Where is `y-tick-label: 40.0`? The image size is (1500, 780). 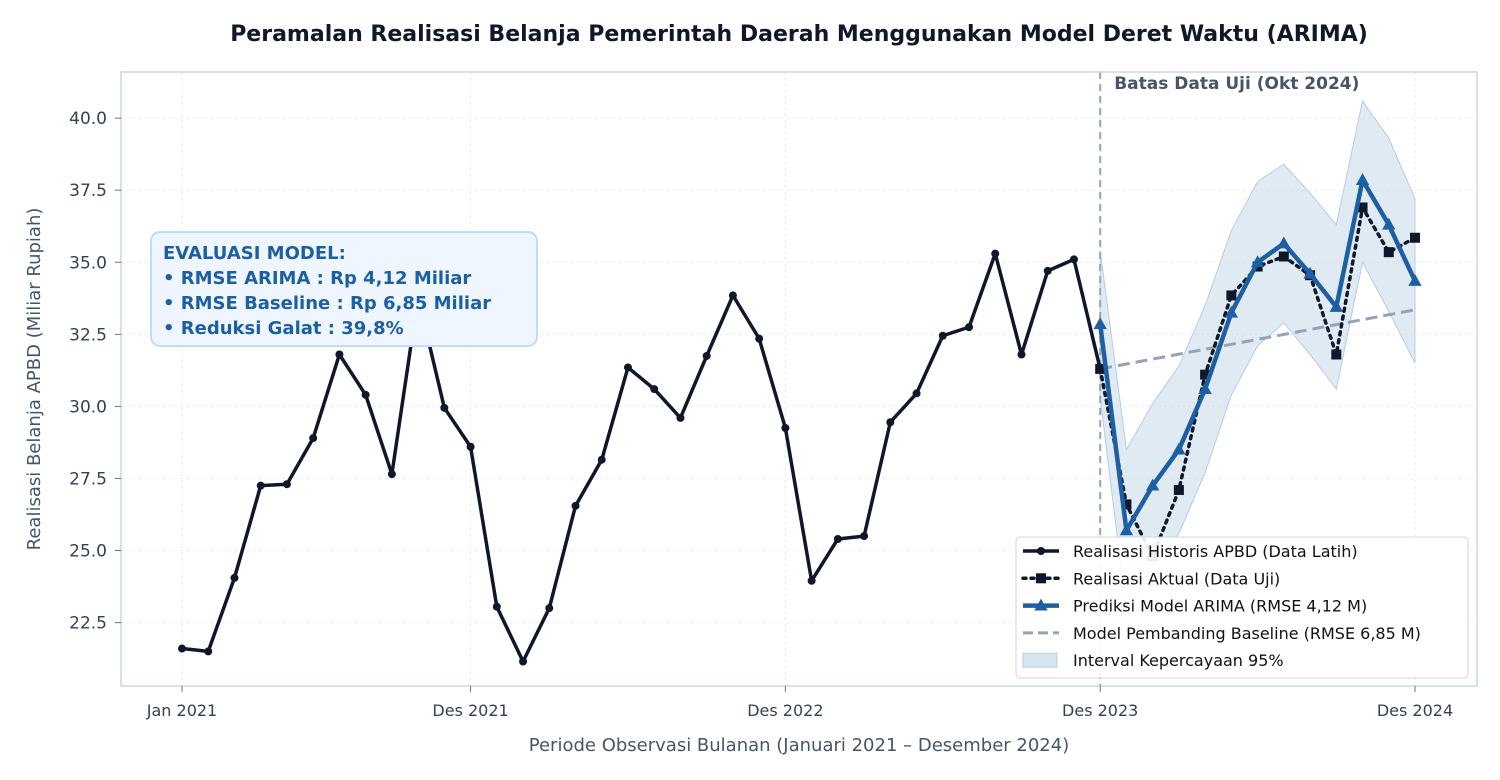 y-tick-label: 40.0 is located at coordinates (88, 119).